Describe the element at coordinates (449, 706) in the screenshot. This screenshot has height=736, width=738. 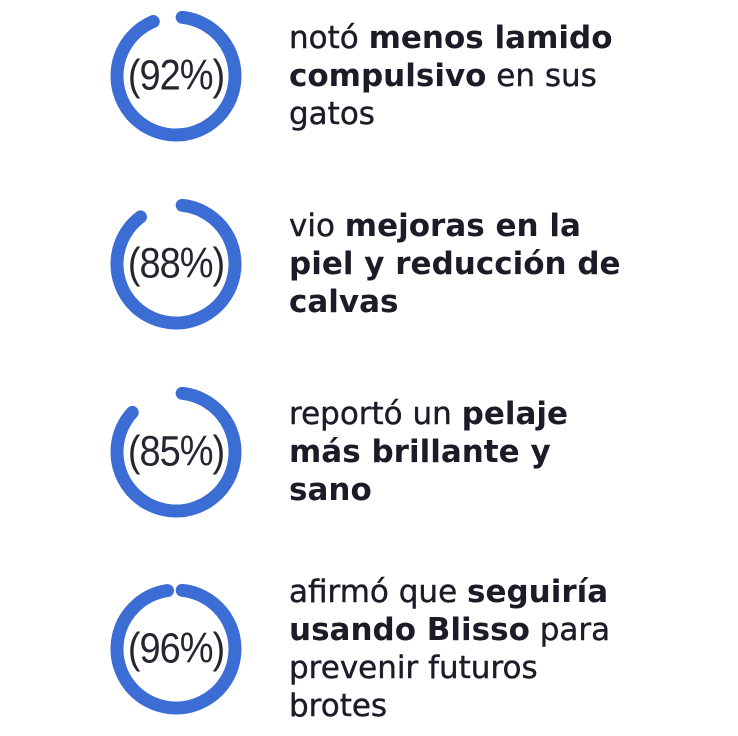
I see `text-line: brotes` at that location.